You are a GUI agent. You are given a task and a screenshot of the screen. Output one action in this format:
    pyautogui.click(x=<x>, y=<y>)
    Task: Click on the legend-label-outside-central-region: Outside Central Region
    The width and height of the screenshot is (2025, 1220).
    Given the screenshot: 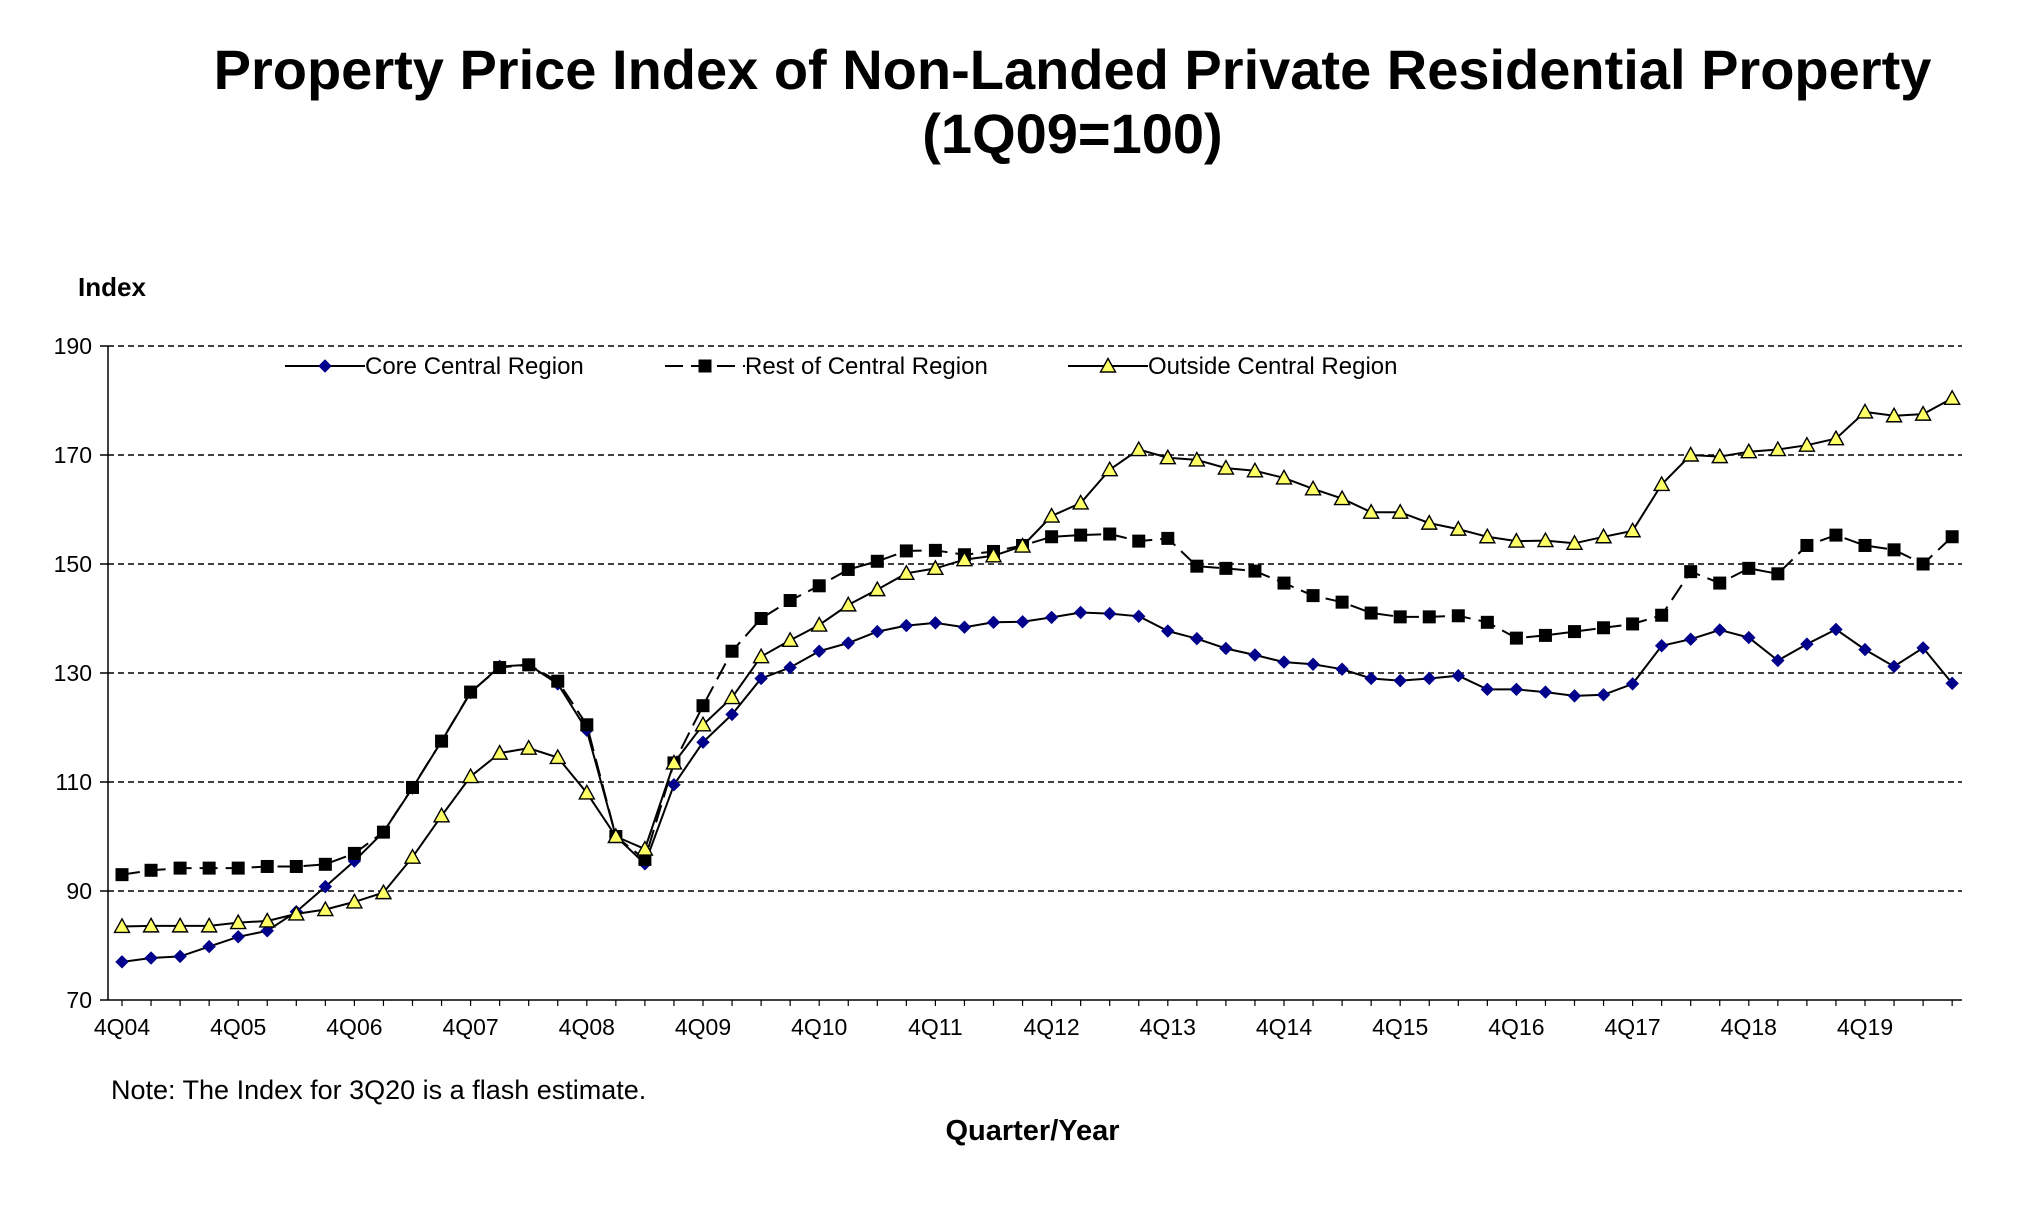 What is the action you would take?
    pyautogui.click(x=1272, y=366)
    